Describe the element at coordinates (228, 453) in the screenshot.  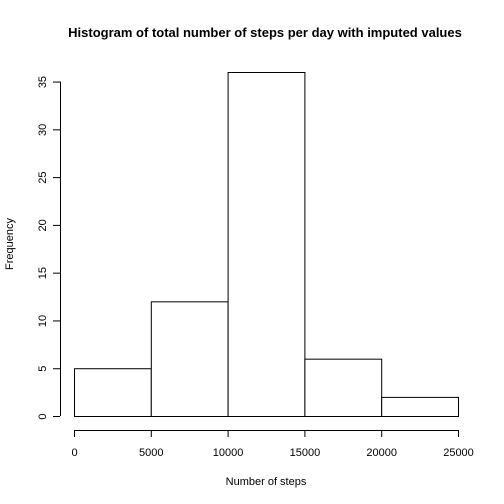
I see `x-tick-label: 10000` at that location.